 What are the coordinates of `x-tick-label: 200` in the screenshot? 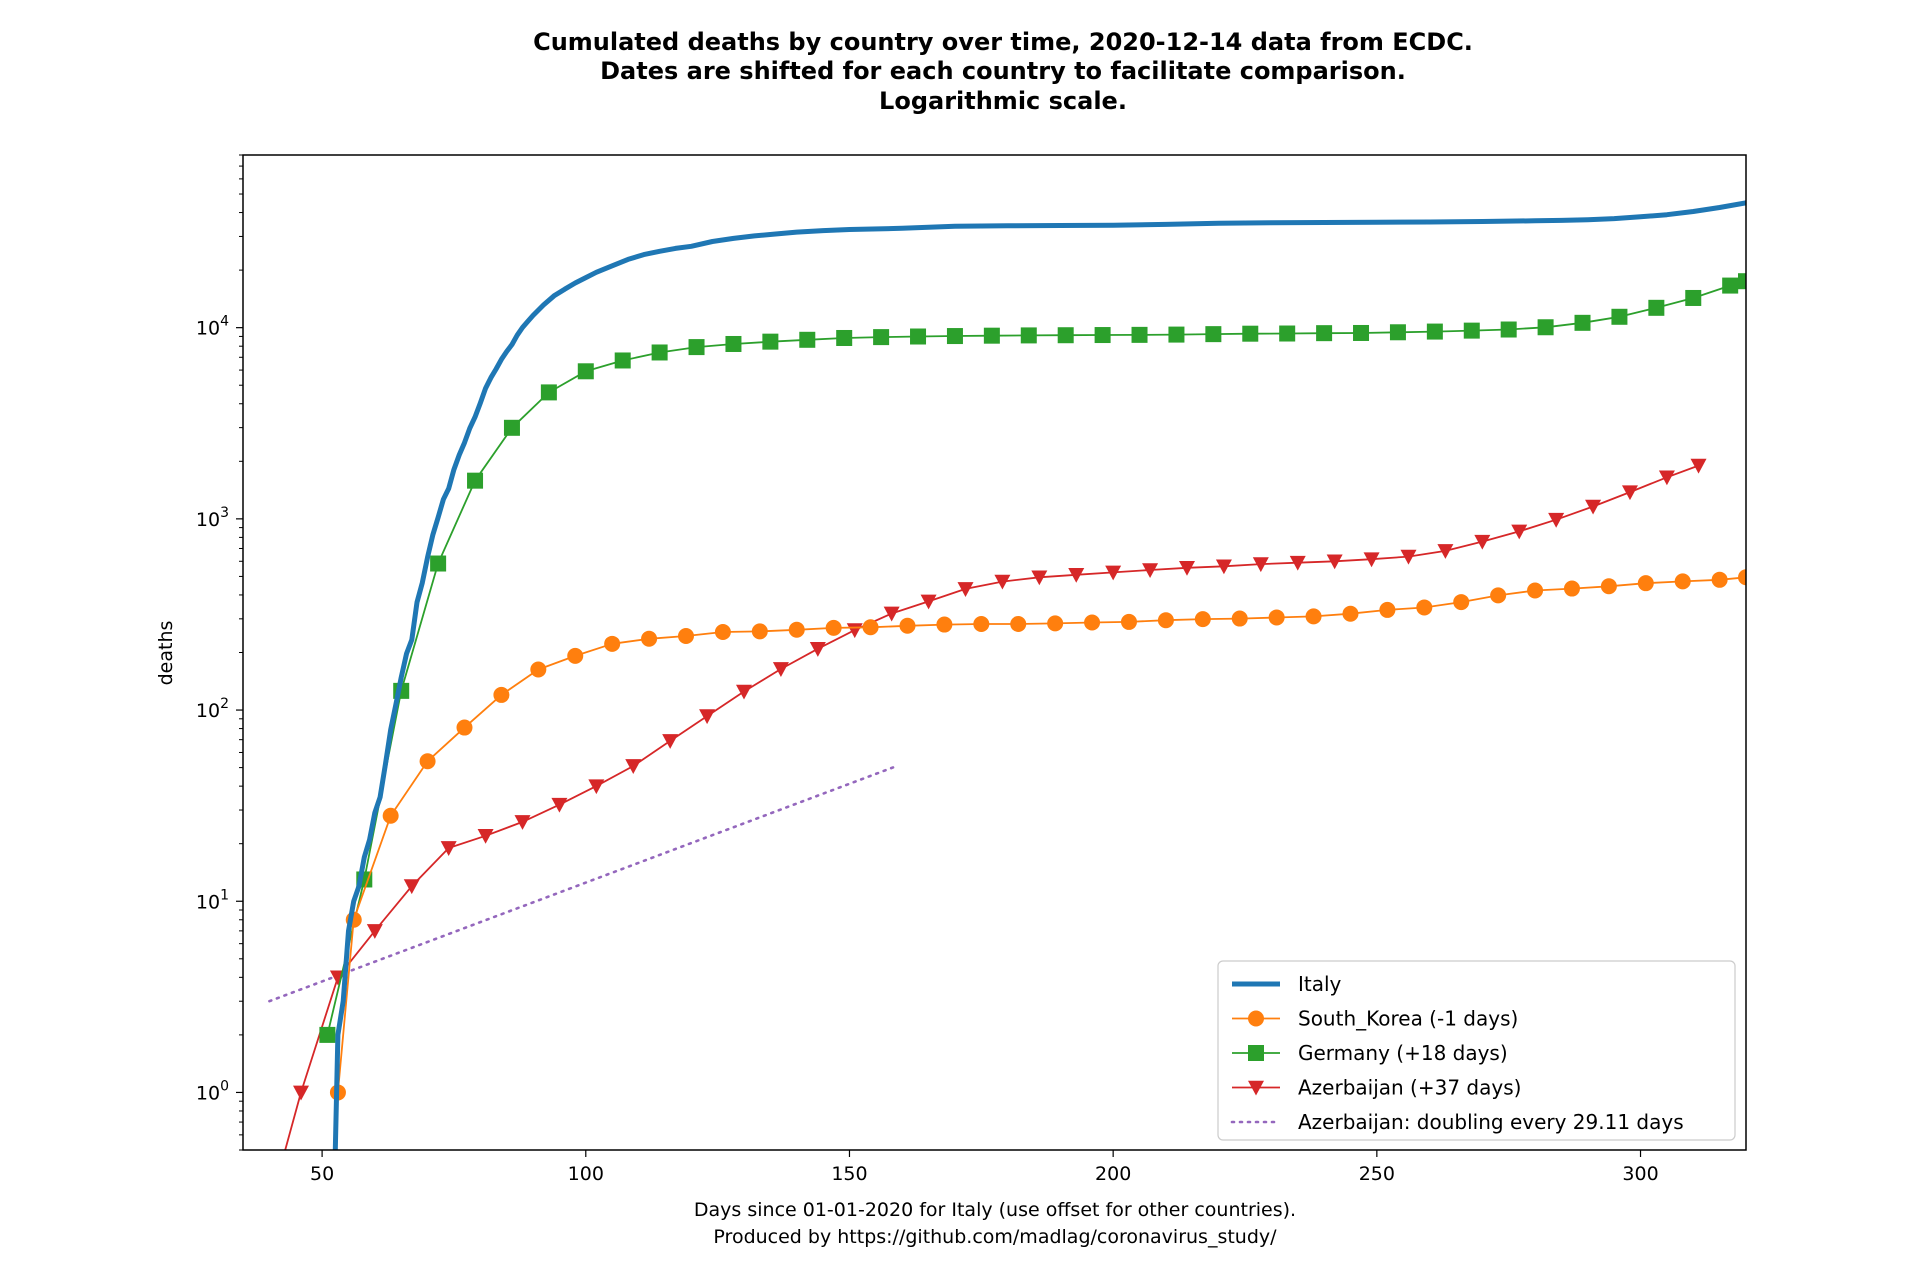 It's located at (1113, 1174).